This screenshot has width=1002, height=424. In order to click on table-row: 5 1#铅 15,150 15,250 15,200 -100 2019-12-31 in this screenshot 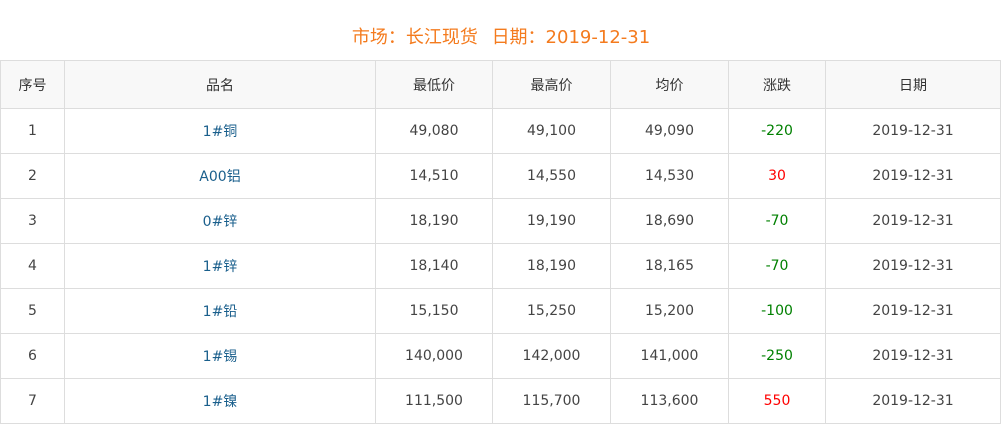, I will do `click(500, 311)`.